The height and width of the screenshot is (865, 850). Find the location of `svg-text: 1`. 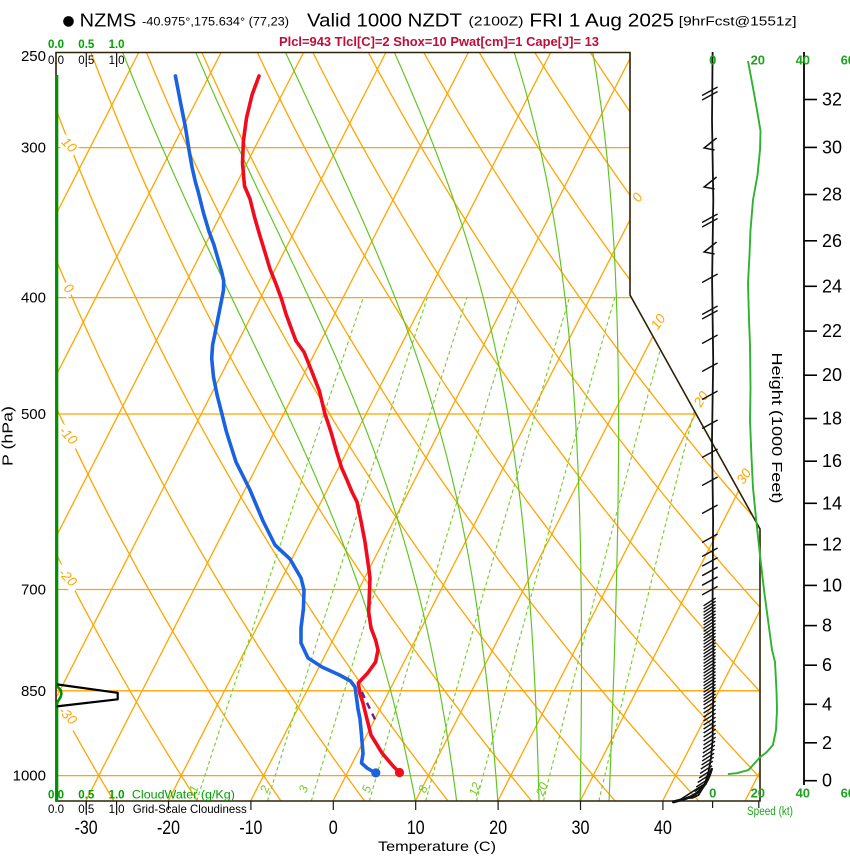

svg-text: 1 is located at coordinates (193, 789).